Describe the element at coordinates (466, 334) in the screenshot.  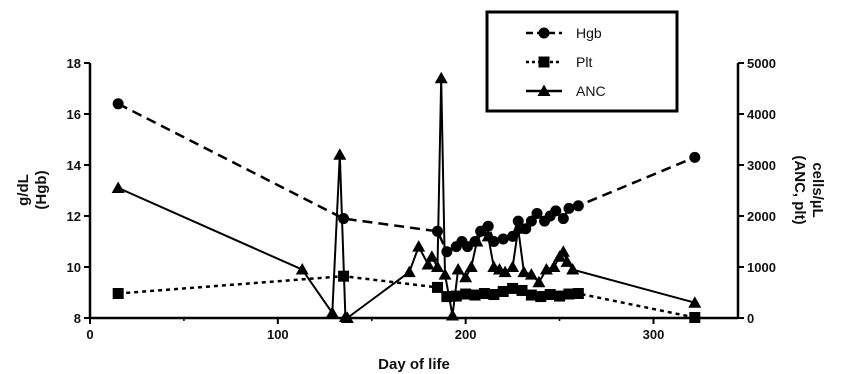
I see `x-tick-label: 200` at that location.